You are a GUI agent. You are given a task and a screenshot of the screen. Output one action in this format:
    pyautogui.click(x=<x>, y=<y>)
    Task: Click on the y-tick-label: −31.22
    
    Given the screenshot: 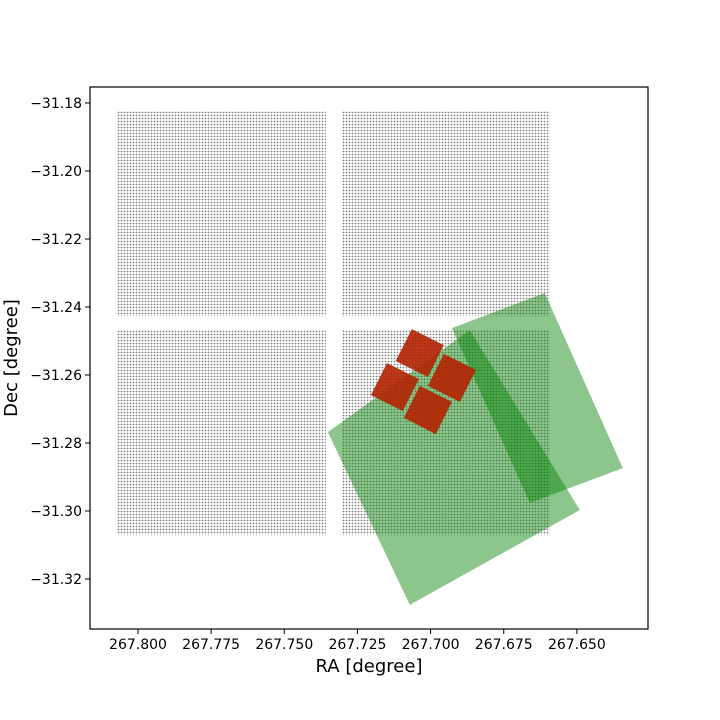 What is the action you would take?
    pyautogui.click(x=56, y=240)
    